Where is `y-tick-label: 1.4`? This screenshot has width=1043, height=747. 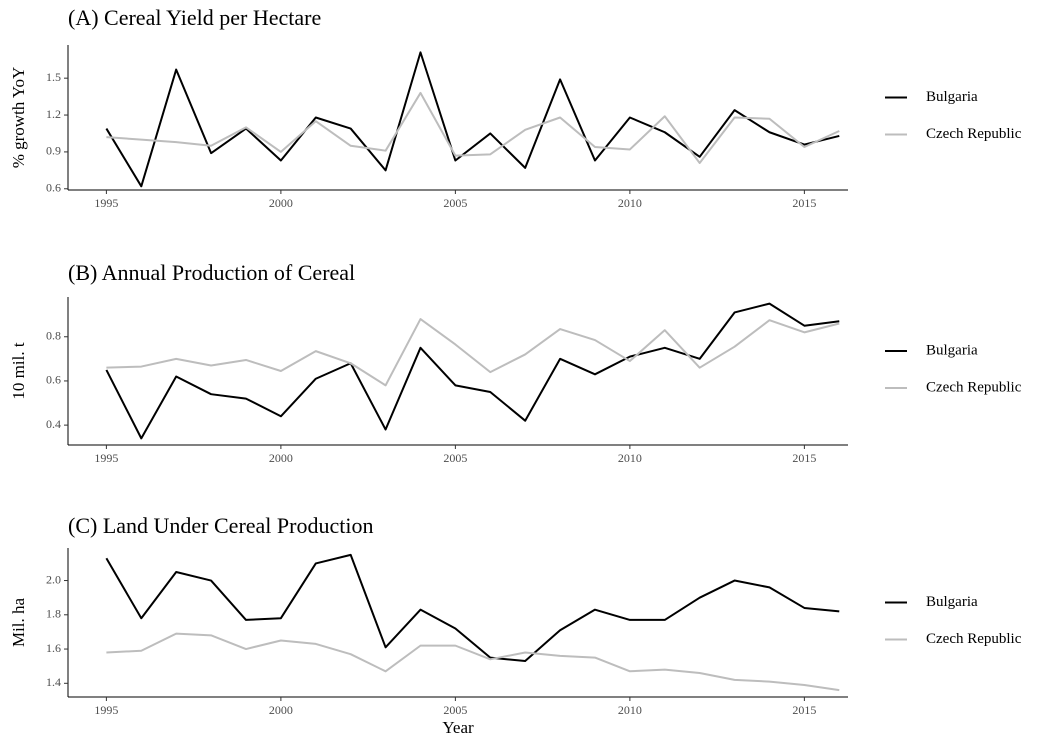
y-tick-label: 1.4 is located at coordinates (53, 682).